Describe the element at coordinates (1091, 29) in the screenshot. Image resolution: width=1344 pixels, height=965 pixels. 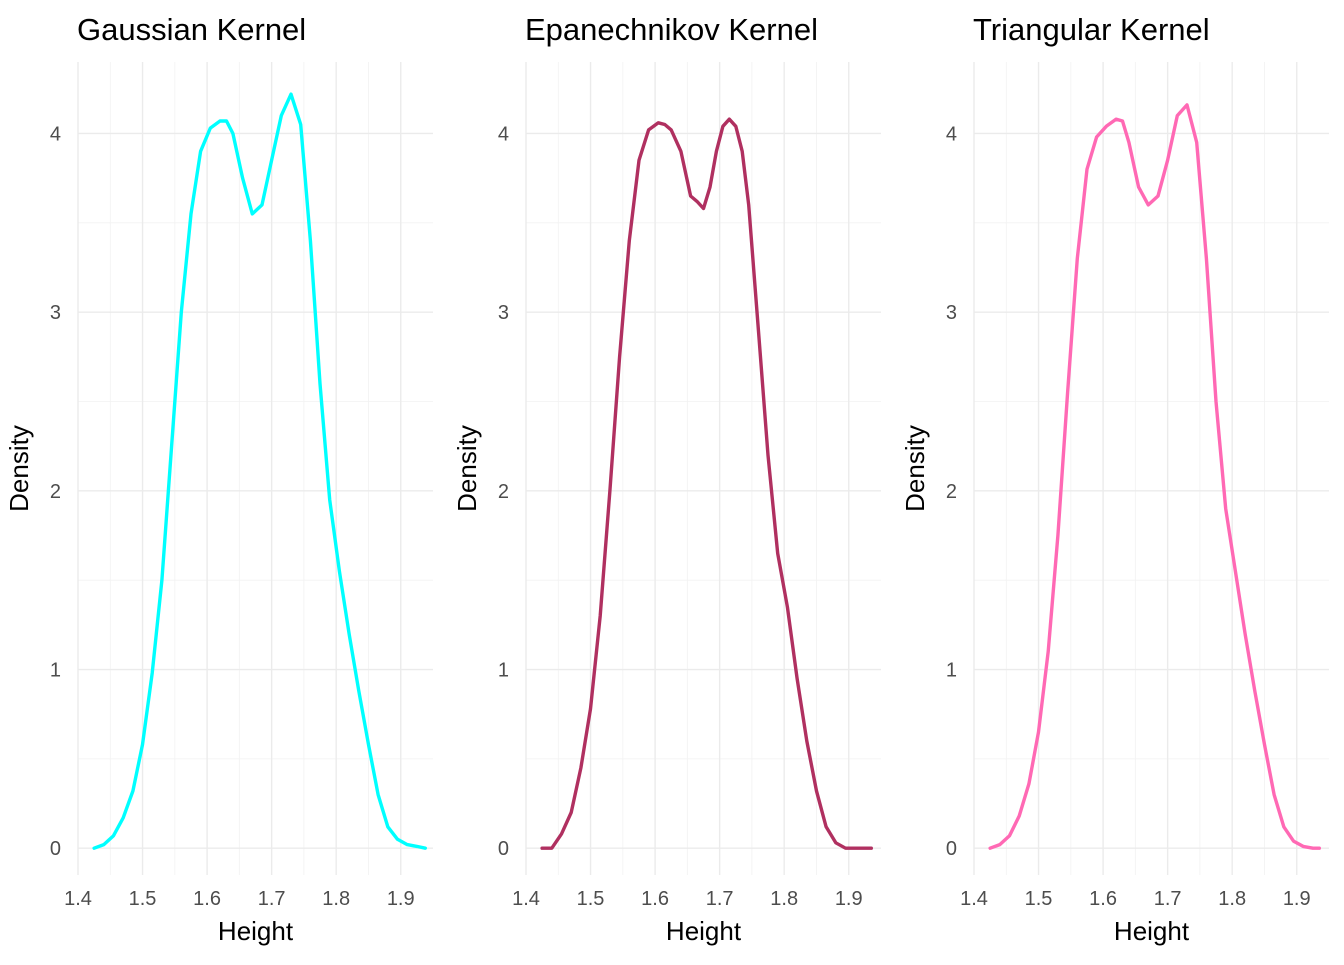
I see `panel-title: Triangular Kernel` at that location.